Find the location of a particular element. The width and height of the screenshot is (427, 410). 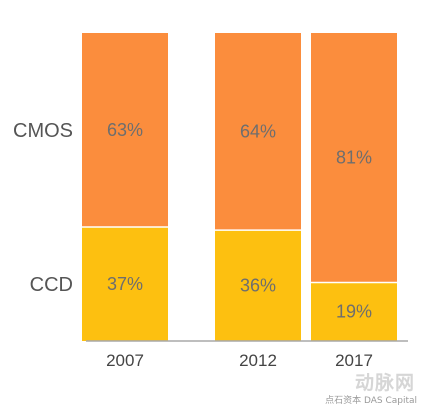

bar-ccd-2017 is located at coordinates (354, 311).